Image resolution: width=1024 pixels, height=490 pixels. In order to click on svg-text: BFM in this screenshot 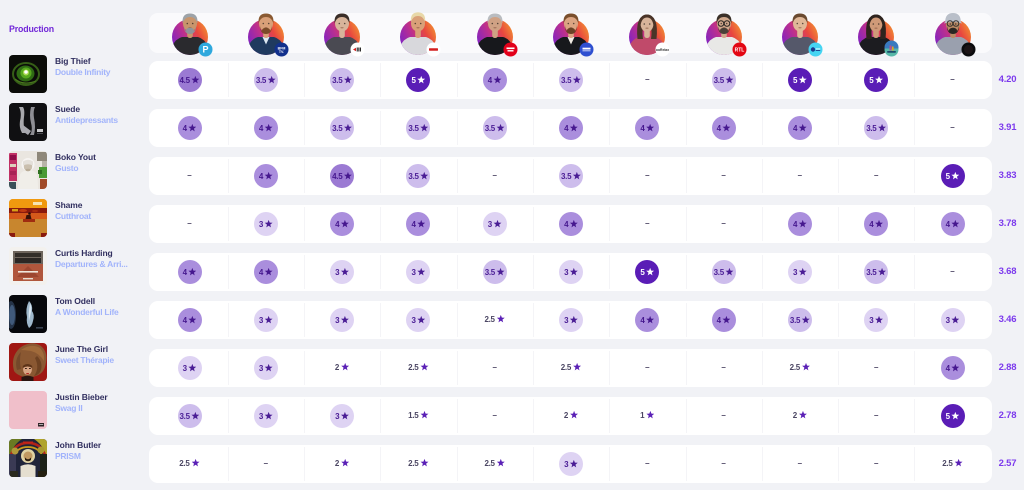, I will do `click(281, 48)`.